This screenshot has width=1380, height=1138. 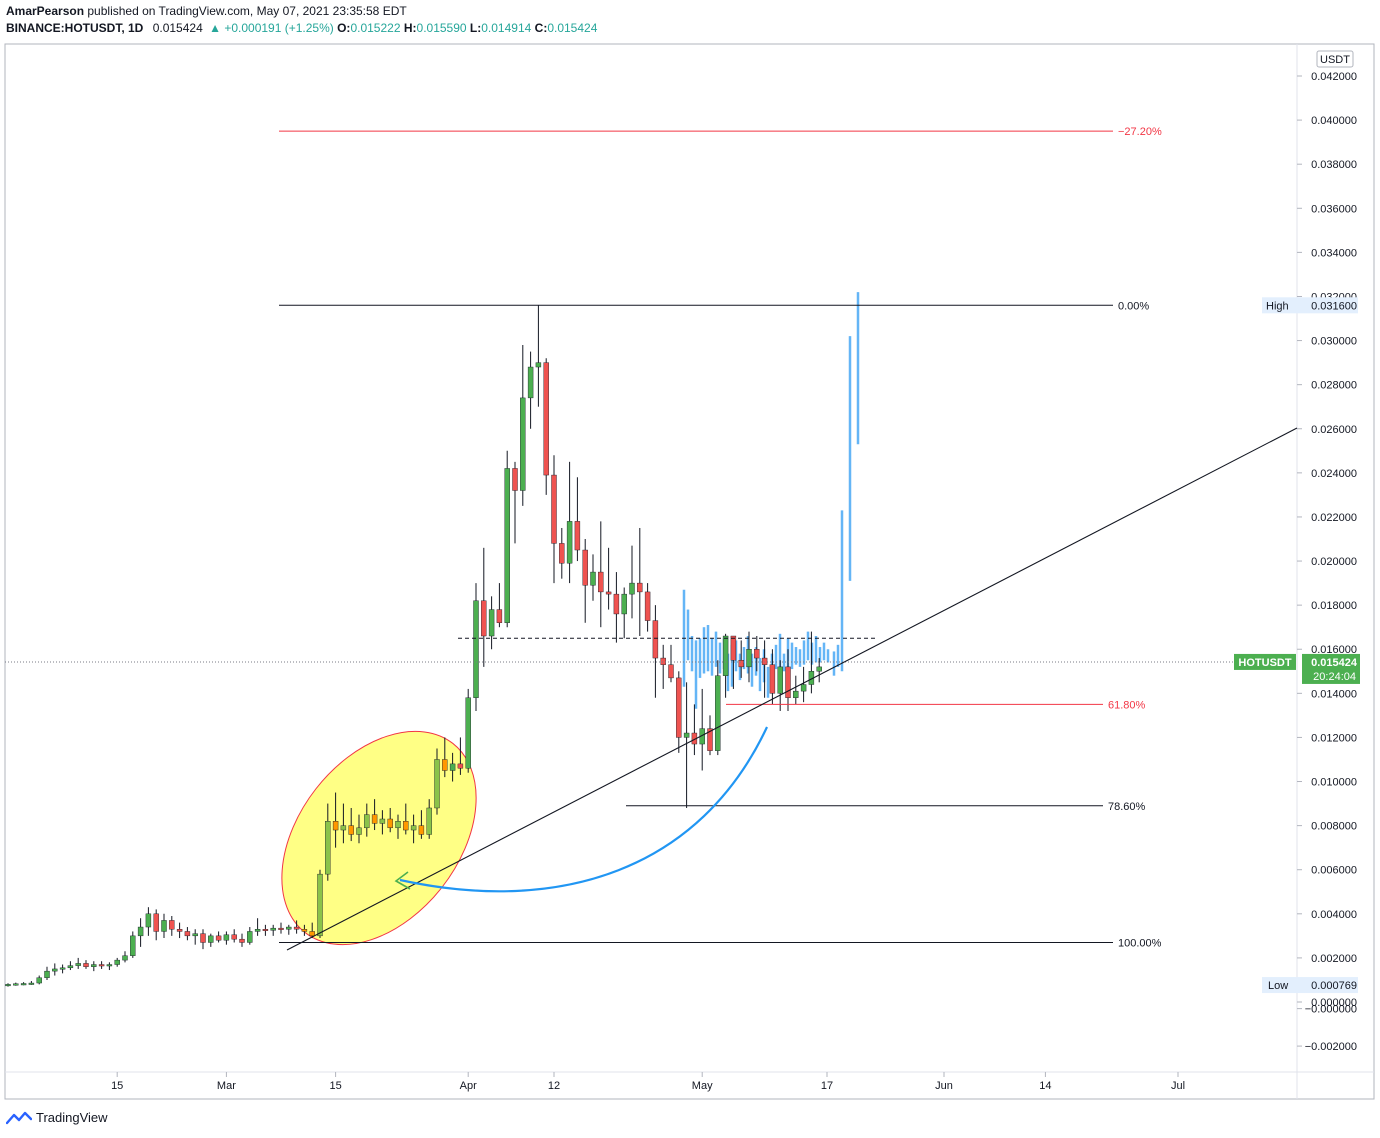 What do you see at coordinates (402, 880) in the screenshot?
I see `arrow-head-icon` at bounding box center [402, 880].